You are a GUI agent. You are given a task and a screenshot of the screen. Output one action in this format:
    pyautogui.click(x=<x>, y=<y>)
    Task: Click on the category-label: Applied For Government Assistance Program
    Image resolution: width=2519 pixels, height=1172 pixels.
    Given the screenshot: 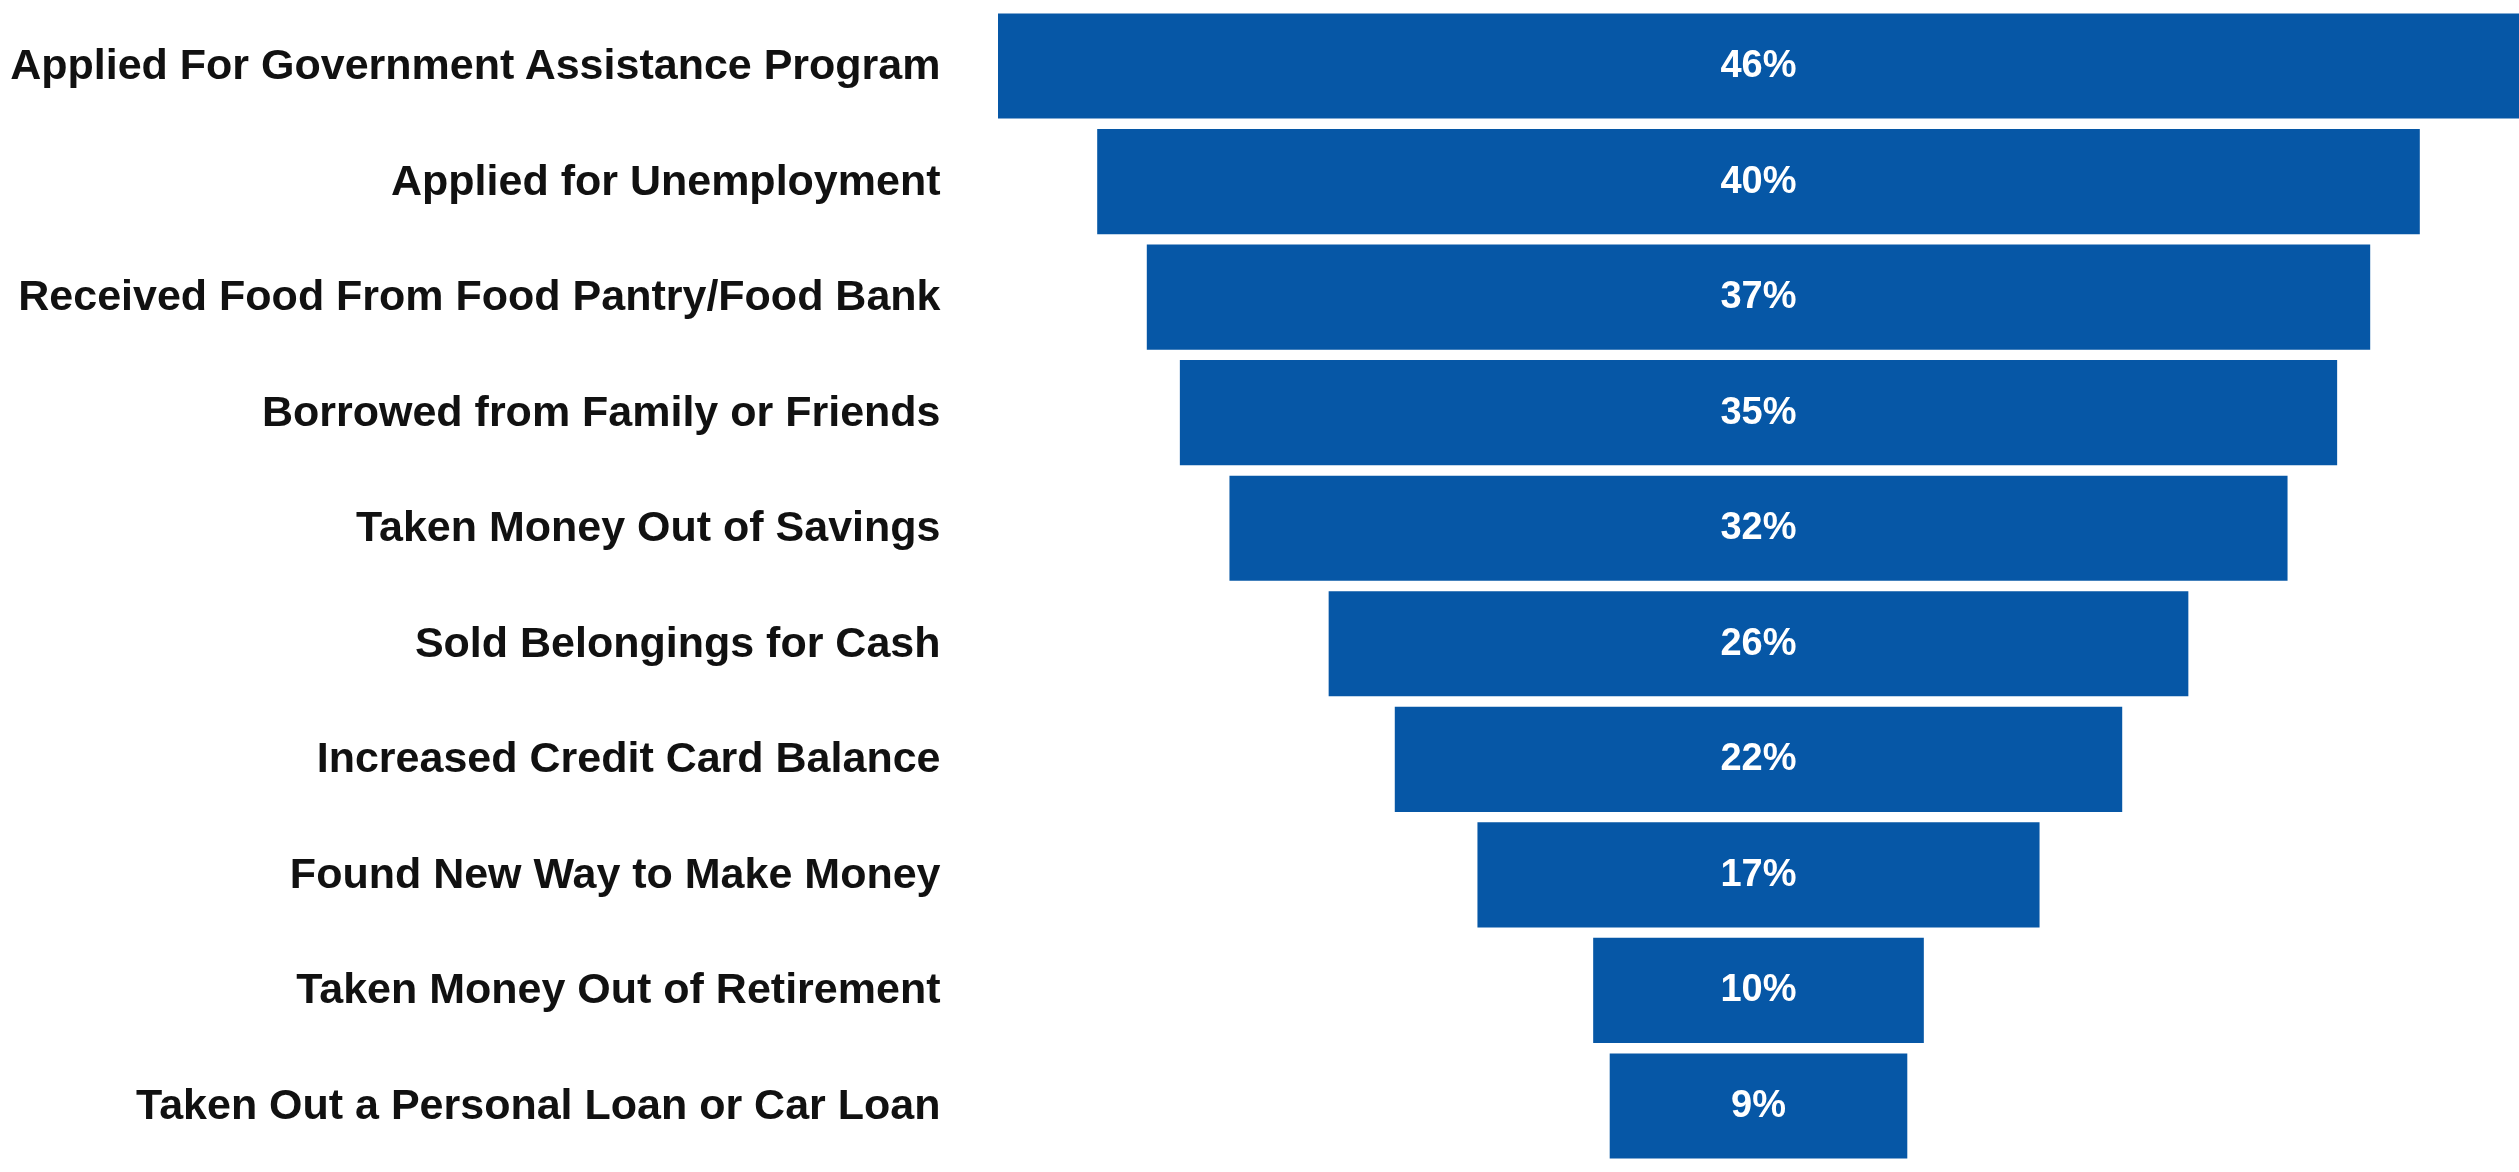 What is the action you would take?
    pyautogui.click(x=475, y=64)
    